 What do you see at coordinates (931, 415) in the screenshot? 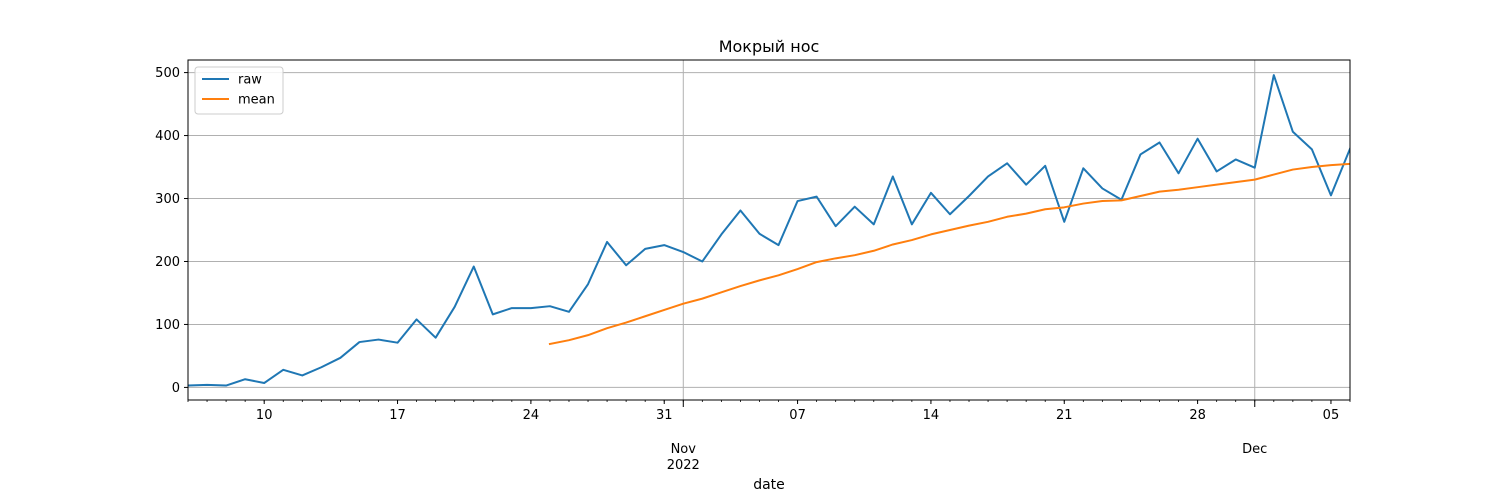
I see `x-tick-label: 14` at bounding box center [931, 415].